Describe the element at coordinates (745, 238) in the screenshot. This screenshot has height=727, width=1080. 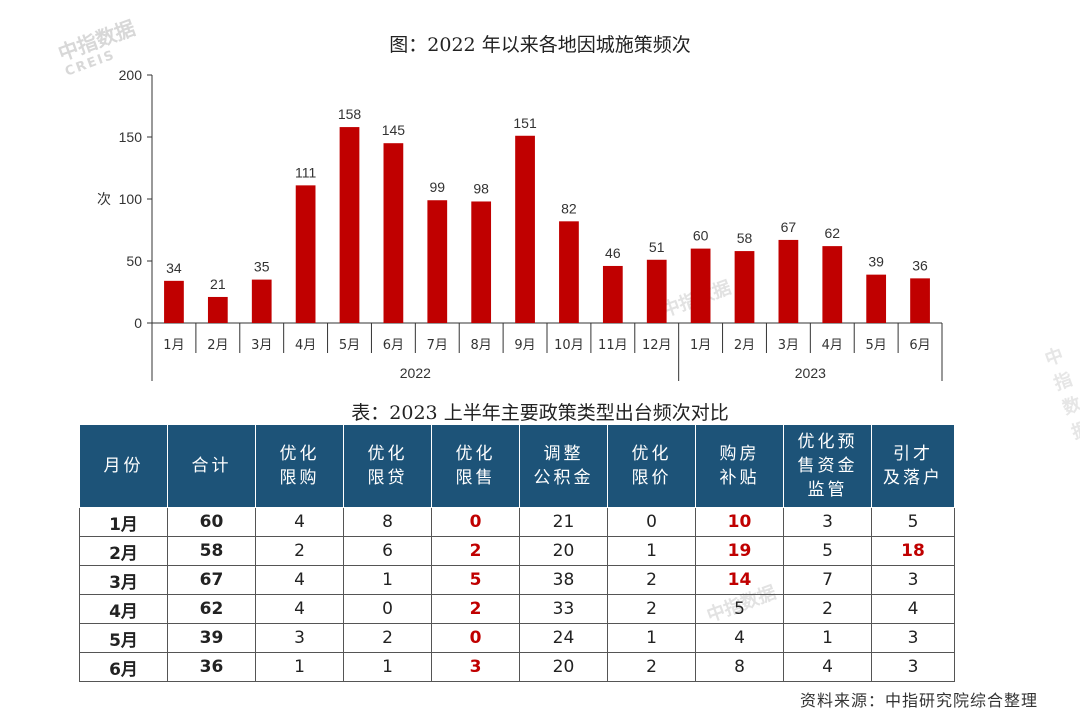
I see `data-label: 58` at that location.